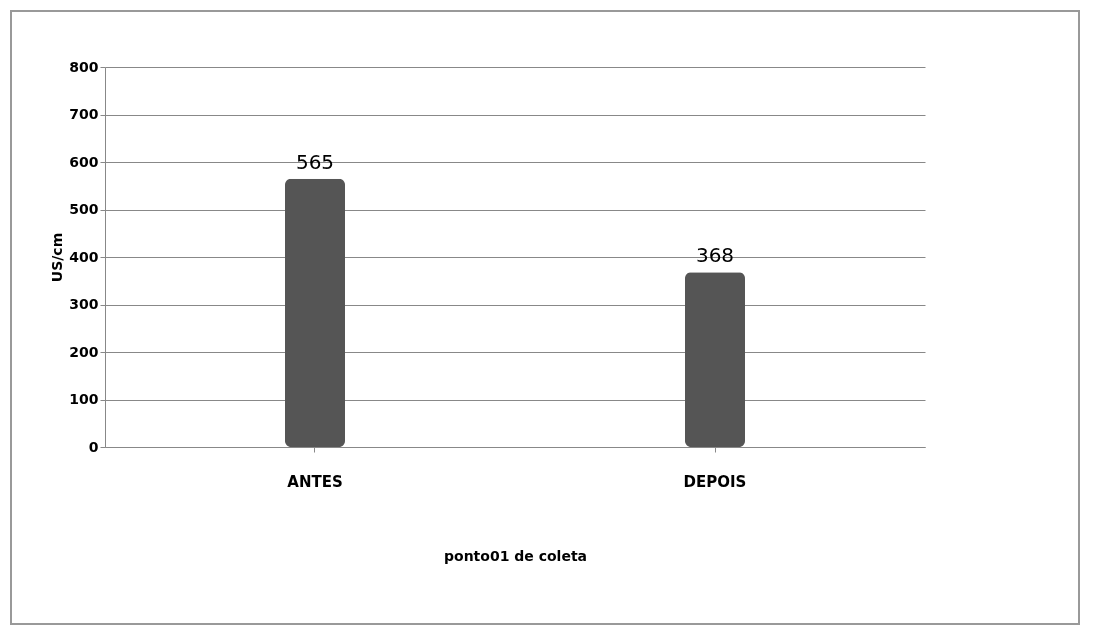 The width and height of the screenshot is (1095, 637). What do you see at coordinates (84, 351) in the screenshot?
I see `y-tick-label: 200` at bounding box center [84, 351].